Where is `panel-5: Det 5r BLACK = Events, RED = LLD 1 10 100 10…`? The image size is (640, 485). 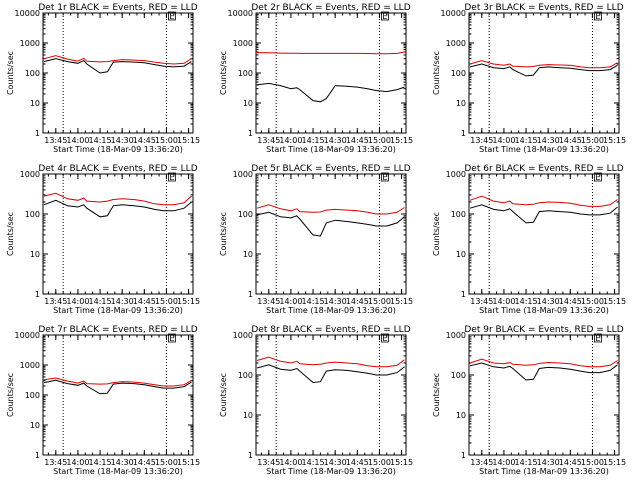 panel-5: Det 5r BLACK = Events, RED = LLD 1 10 100 10… is located at coordinates (316, 239).